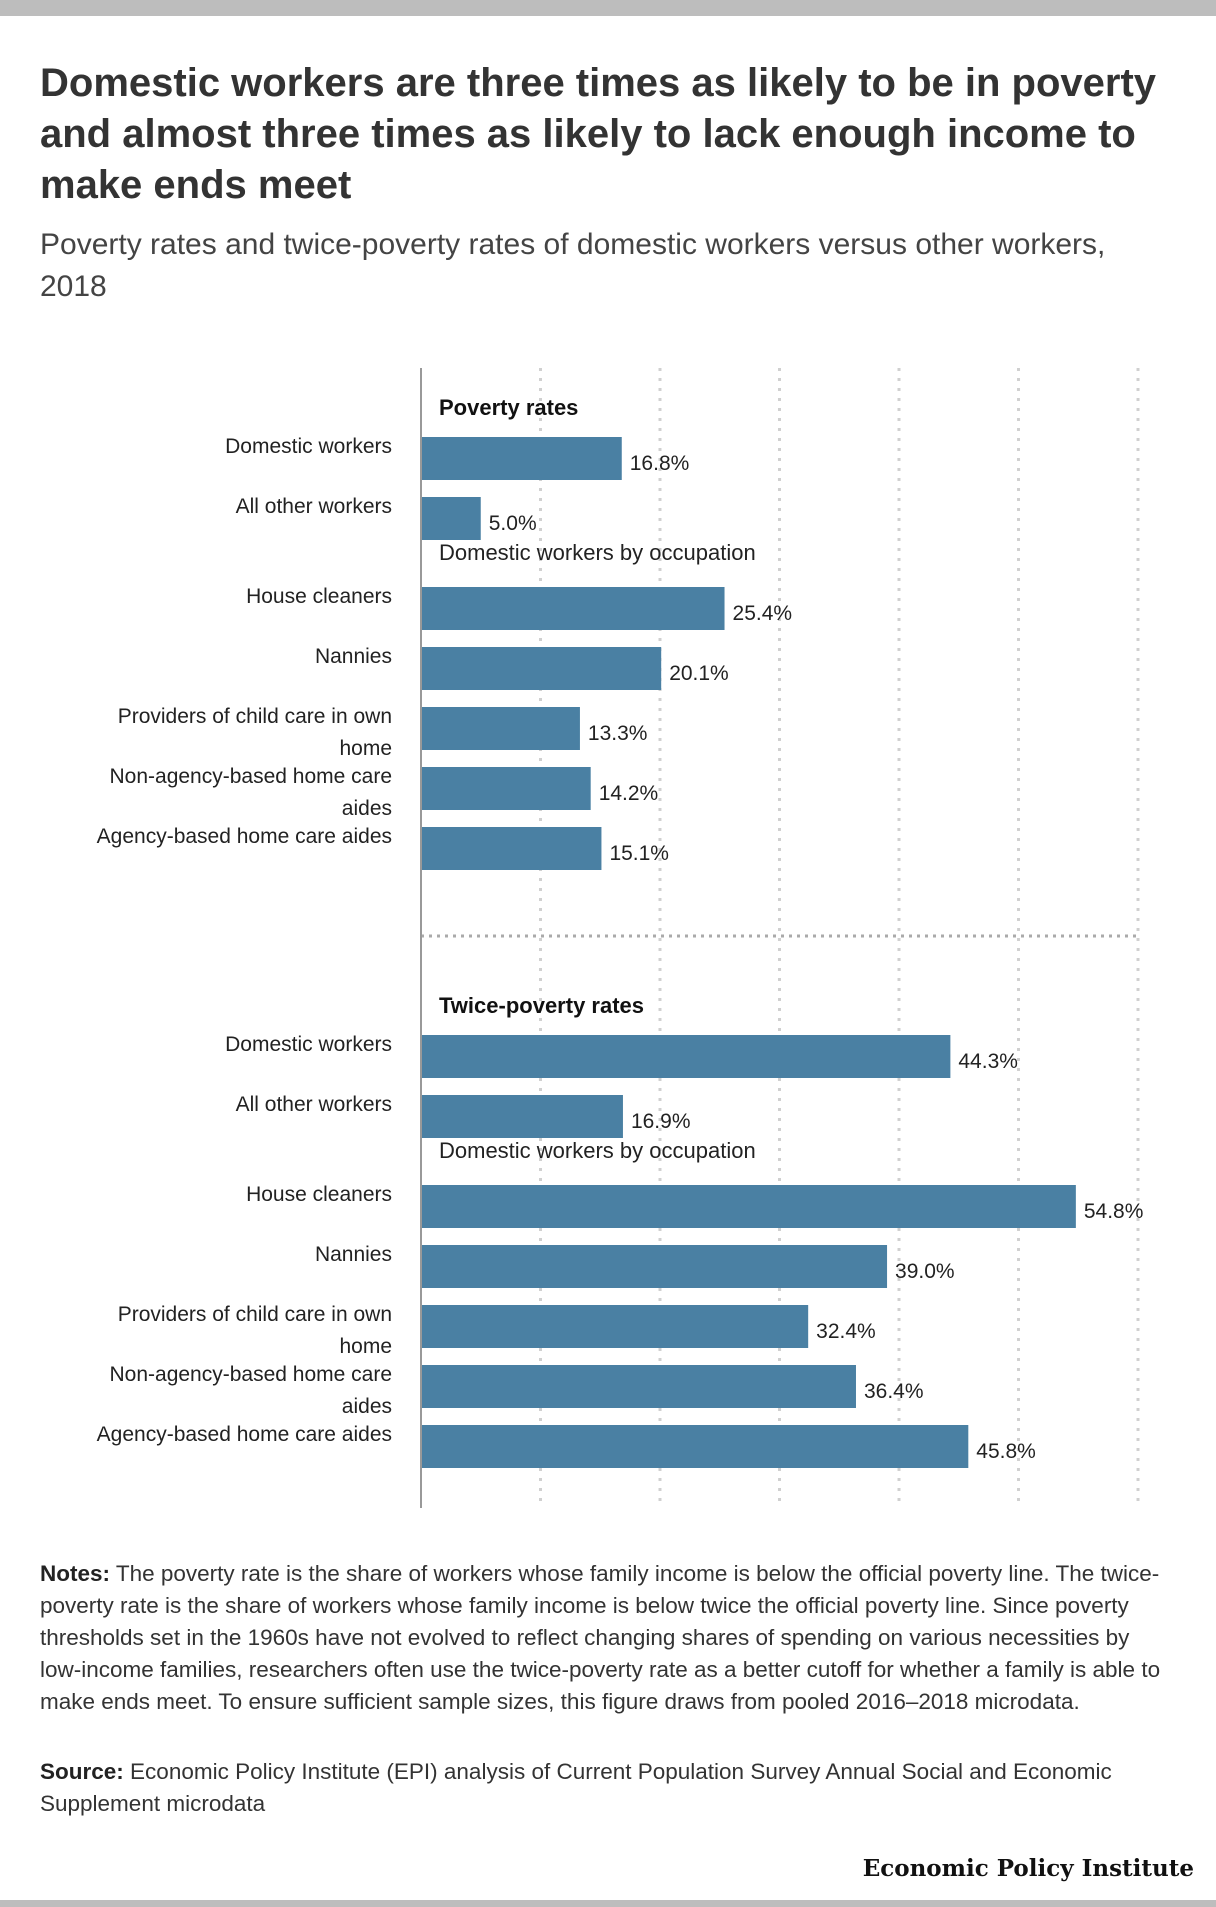 This screenshot has height=1907, width=1216. What do you see at coordinates (846, 1331) in the screenshot?
I see `value-label: 32.4%` at bounding box center [846, 1331].